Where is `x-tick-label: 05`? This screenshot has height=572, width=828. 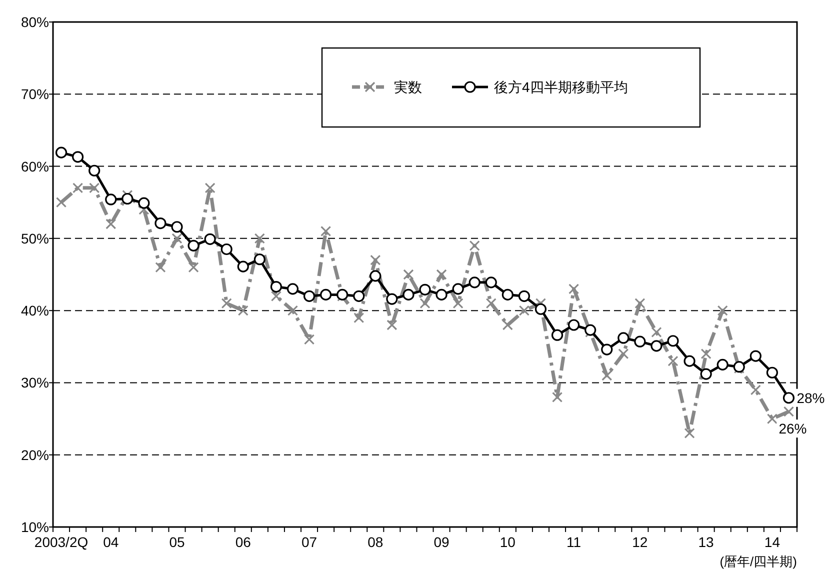 x-tick-label: 05 is located at coordinates (177, 542).